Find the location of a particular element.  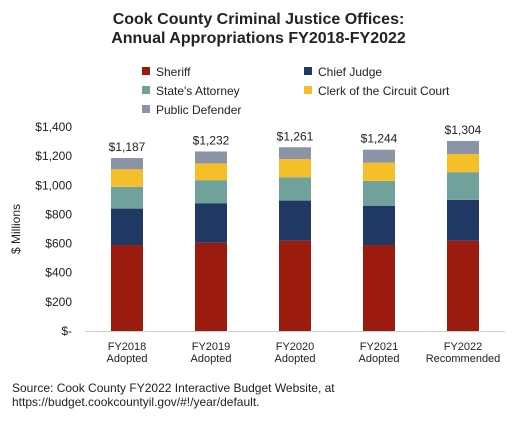

legend-label: Clerk of the Circuit Court is located at coordinates (384, 90).